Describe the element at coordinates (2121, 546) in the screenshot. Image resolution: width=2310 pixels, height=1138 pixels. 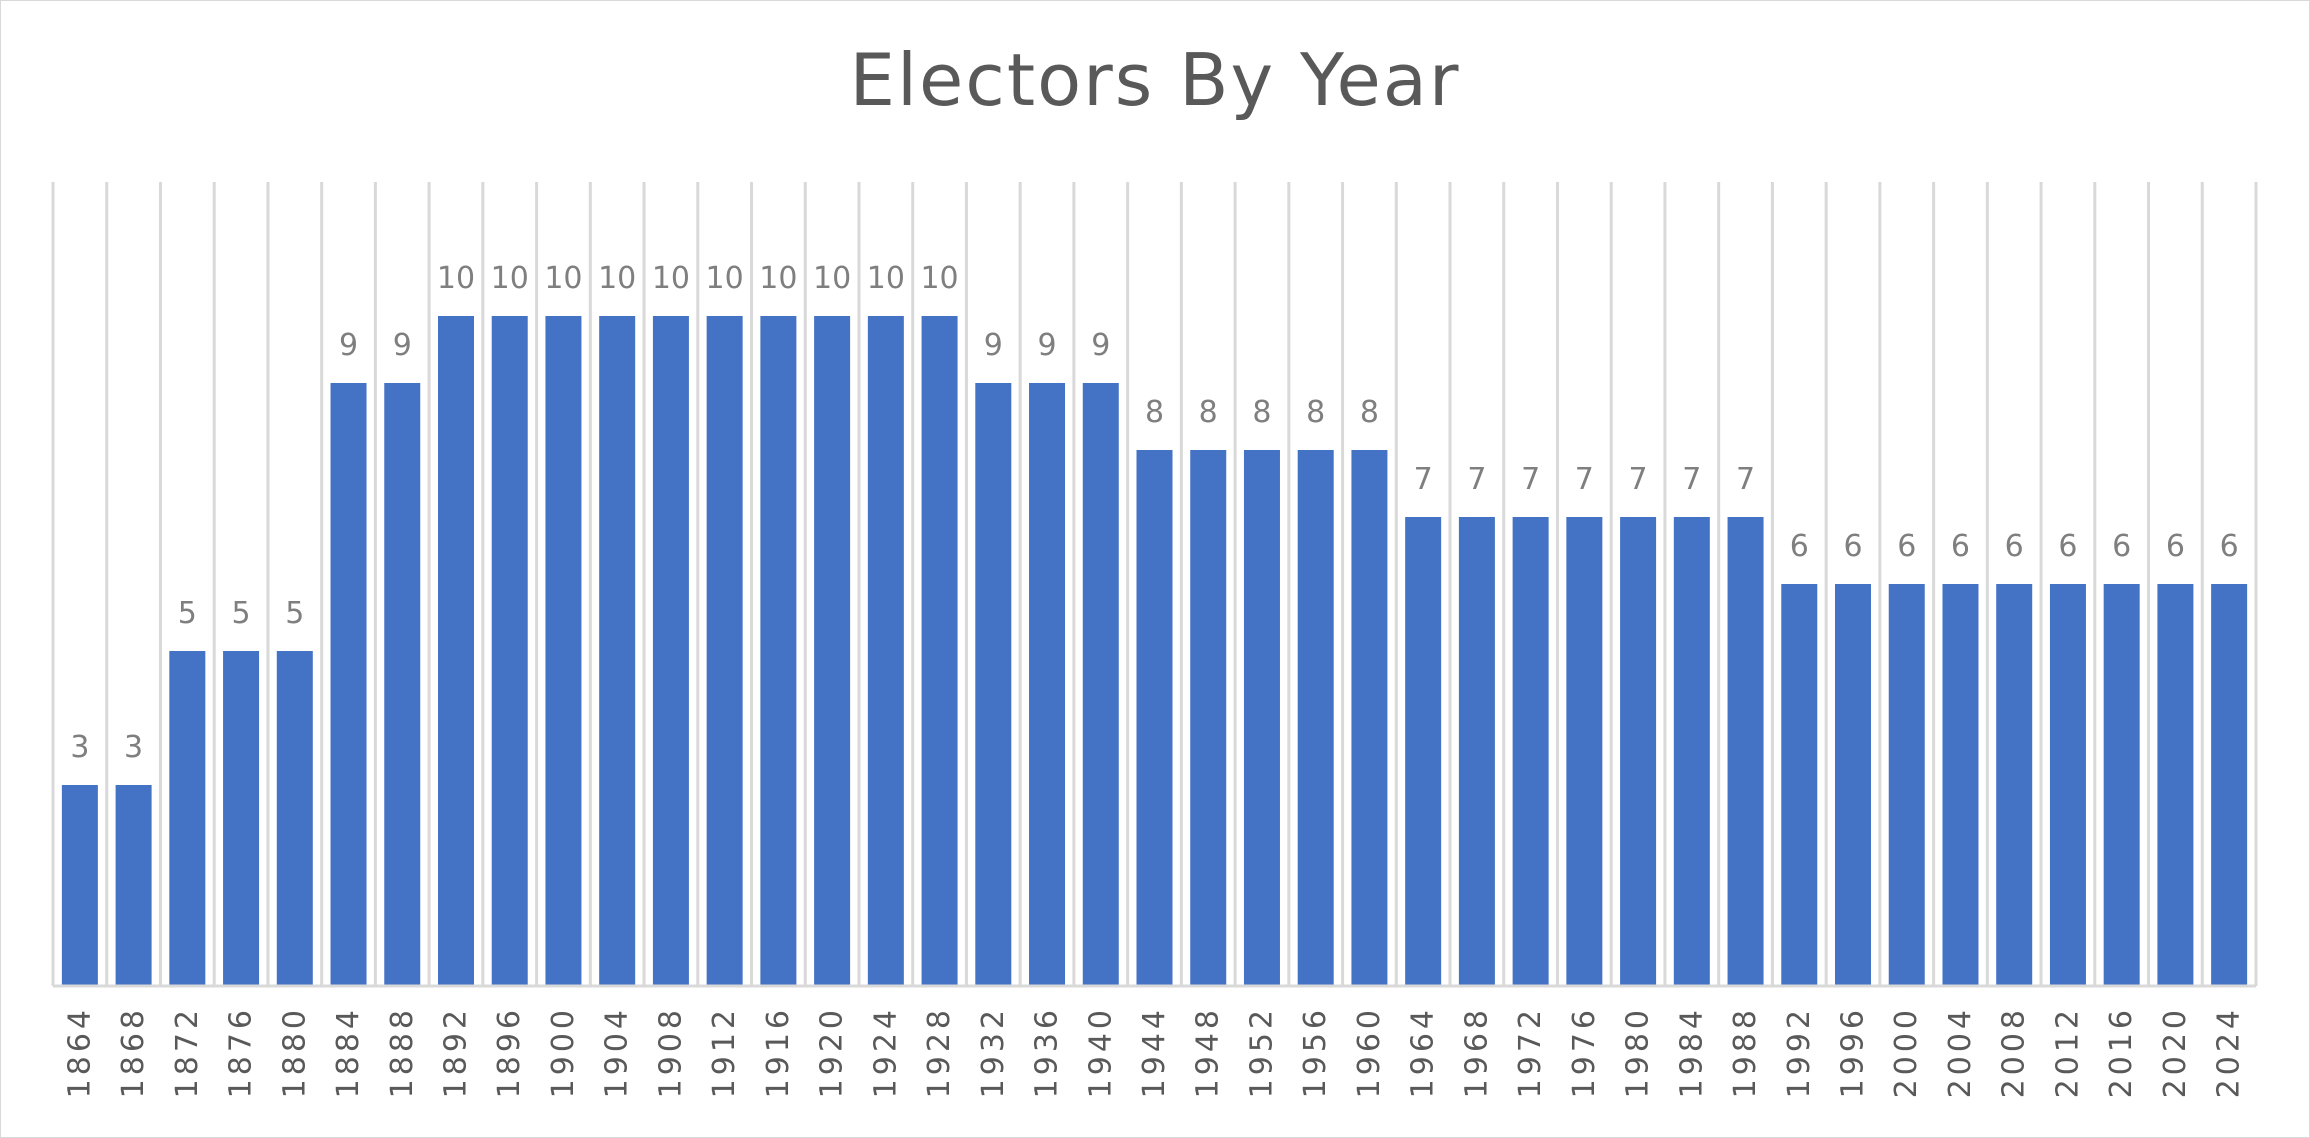
I see `data-label-2016: 6` at that location.